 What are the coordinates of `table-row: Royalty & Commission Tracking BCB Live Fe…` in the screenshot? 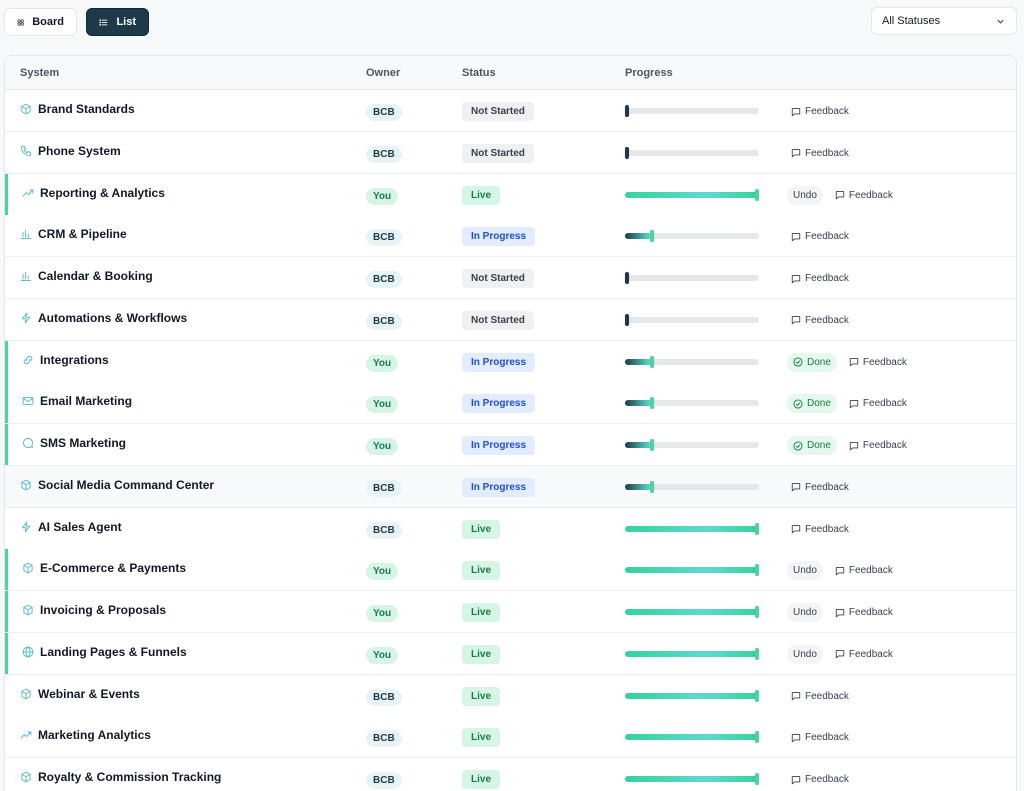 It's located at (510, 774).